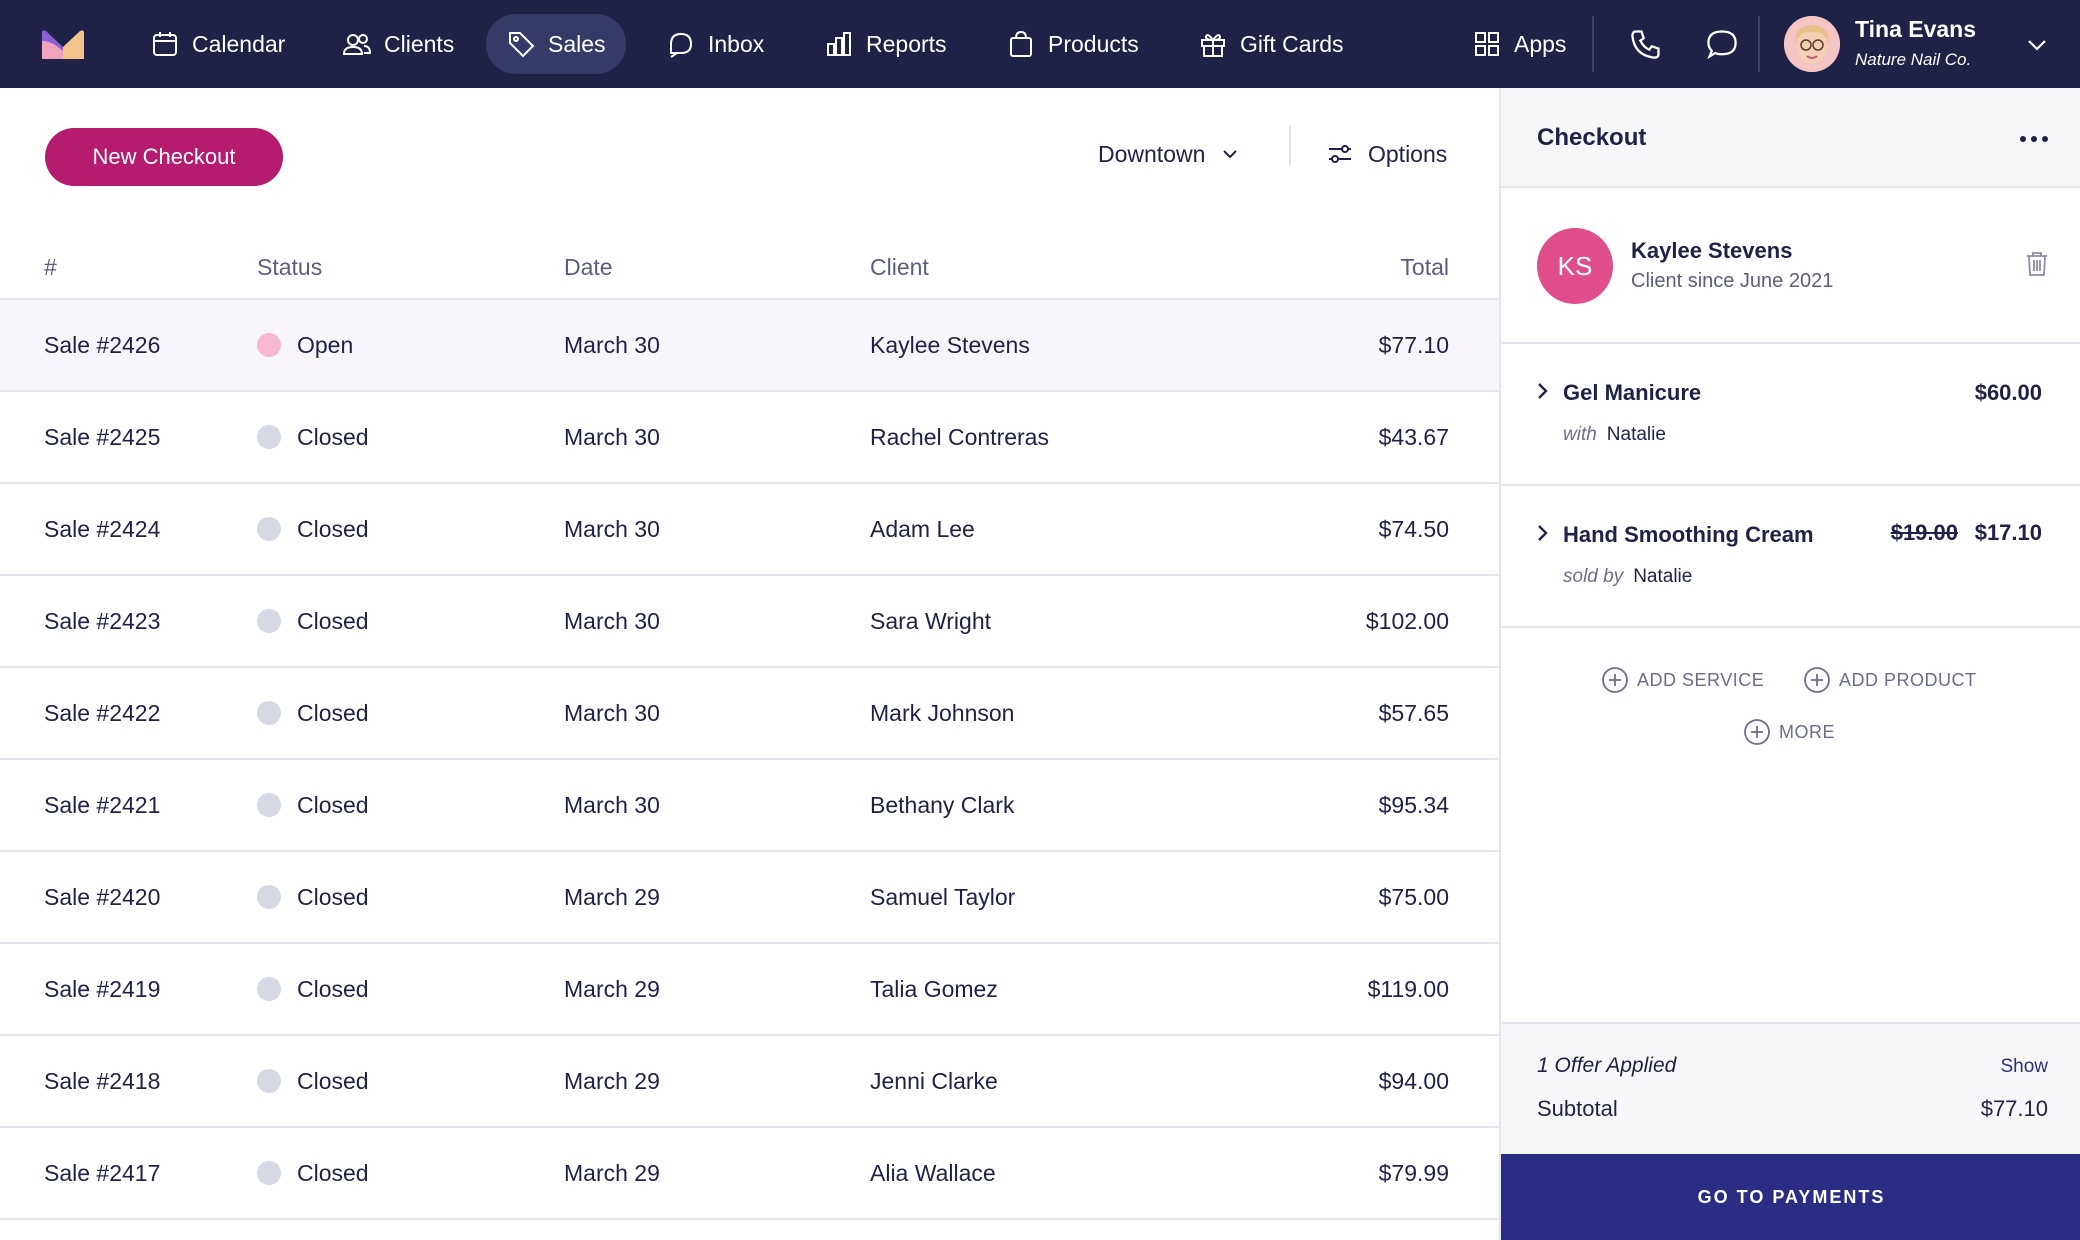 This screenshot has height=1240, width=2080. Describe the element at coordinates (885, 44) in the screenshot. I see `nav-reports: Reports` at that location.